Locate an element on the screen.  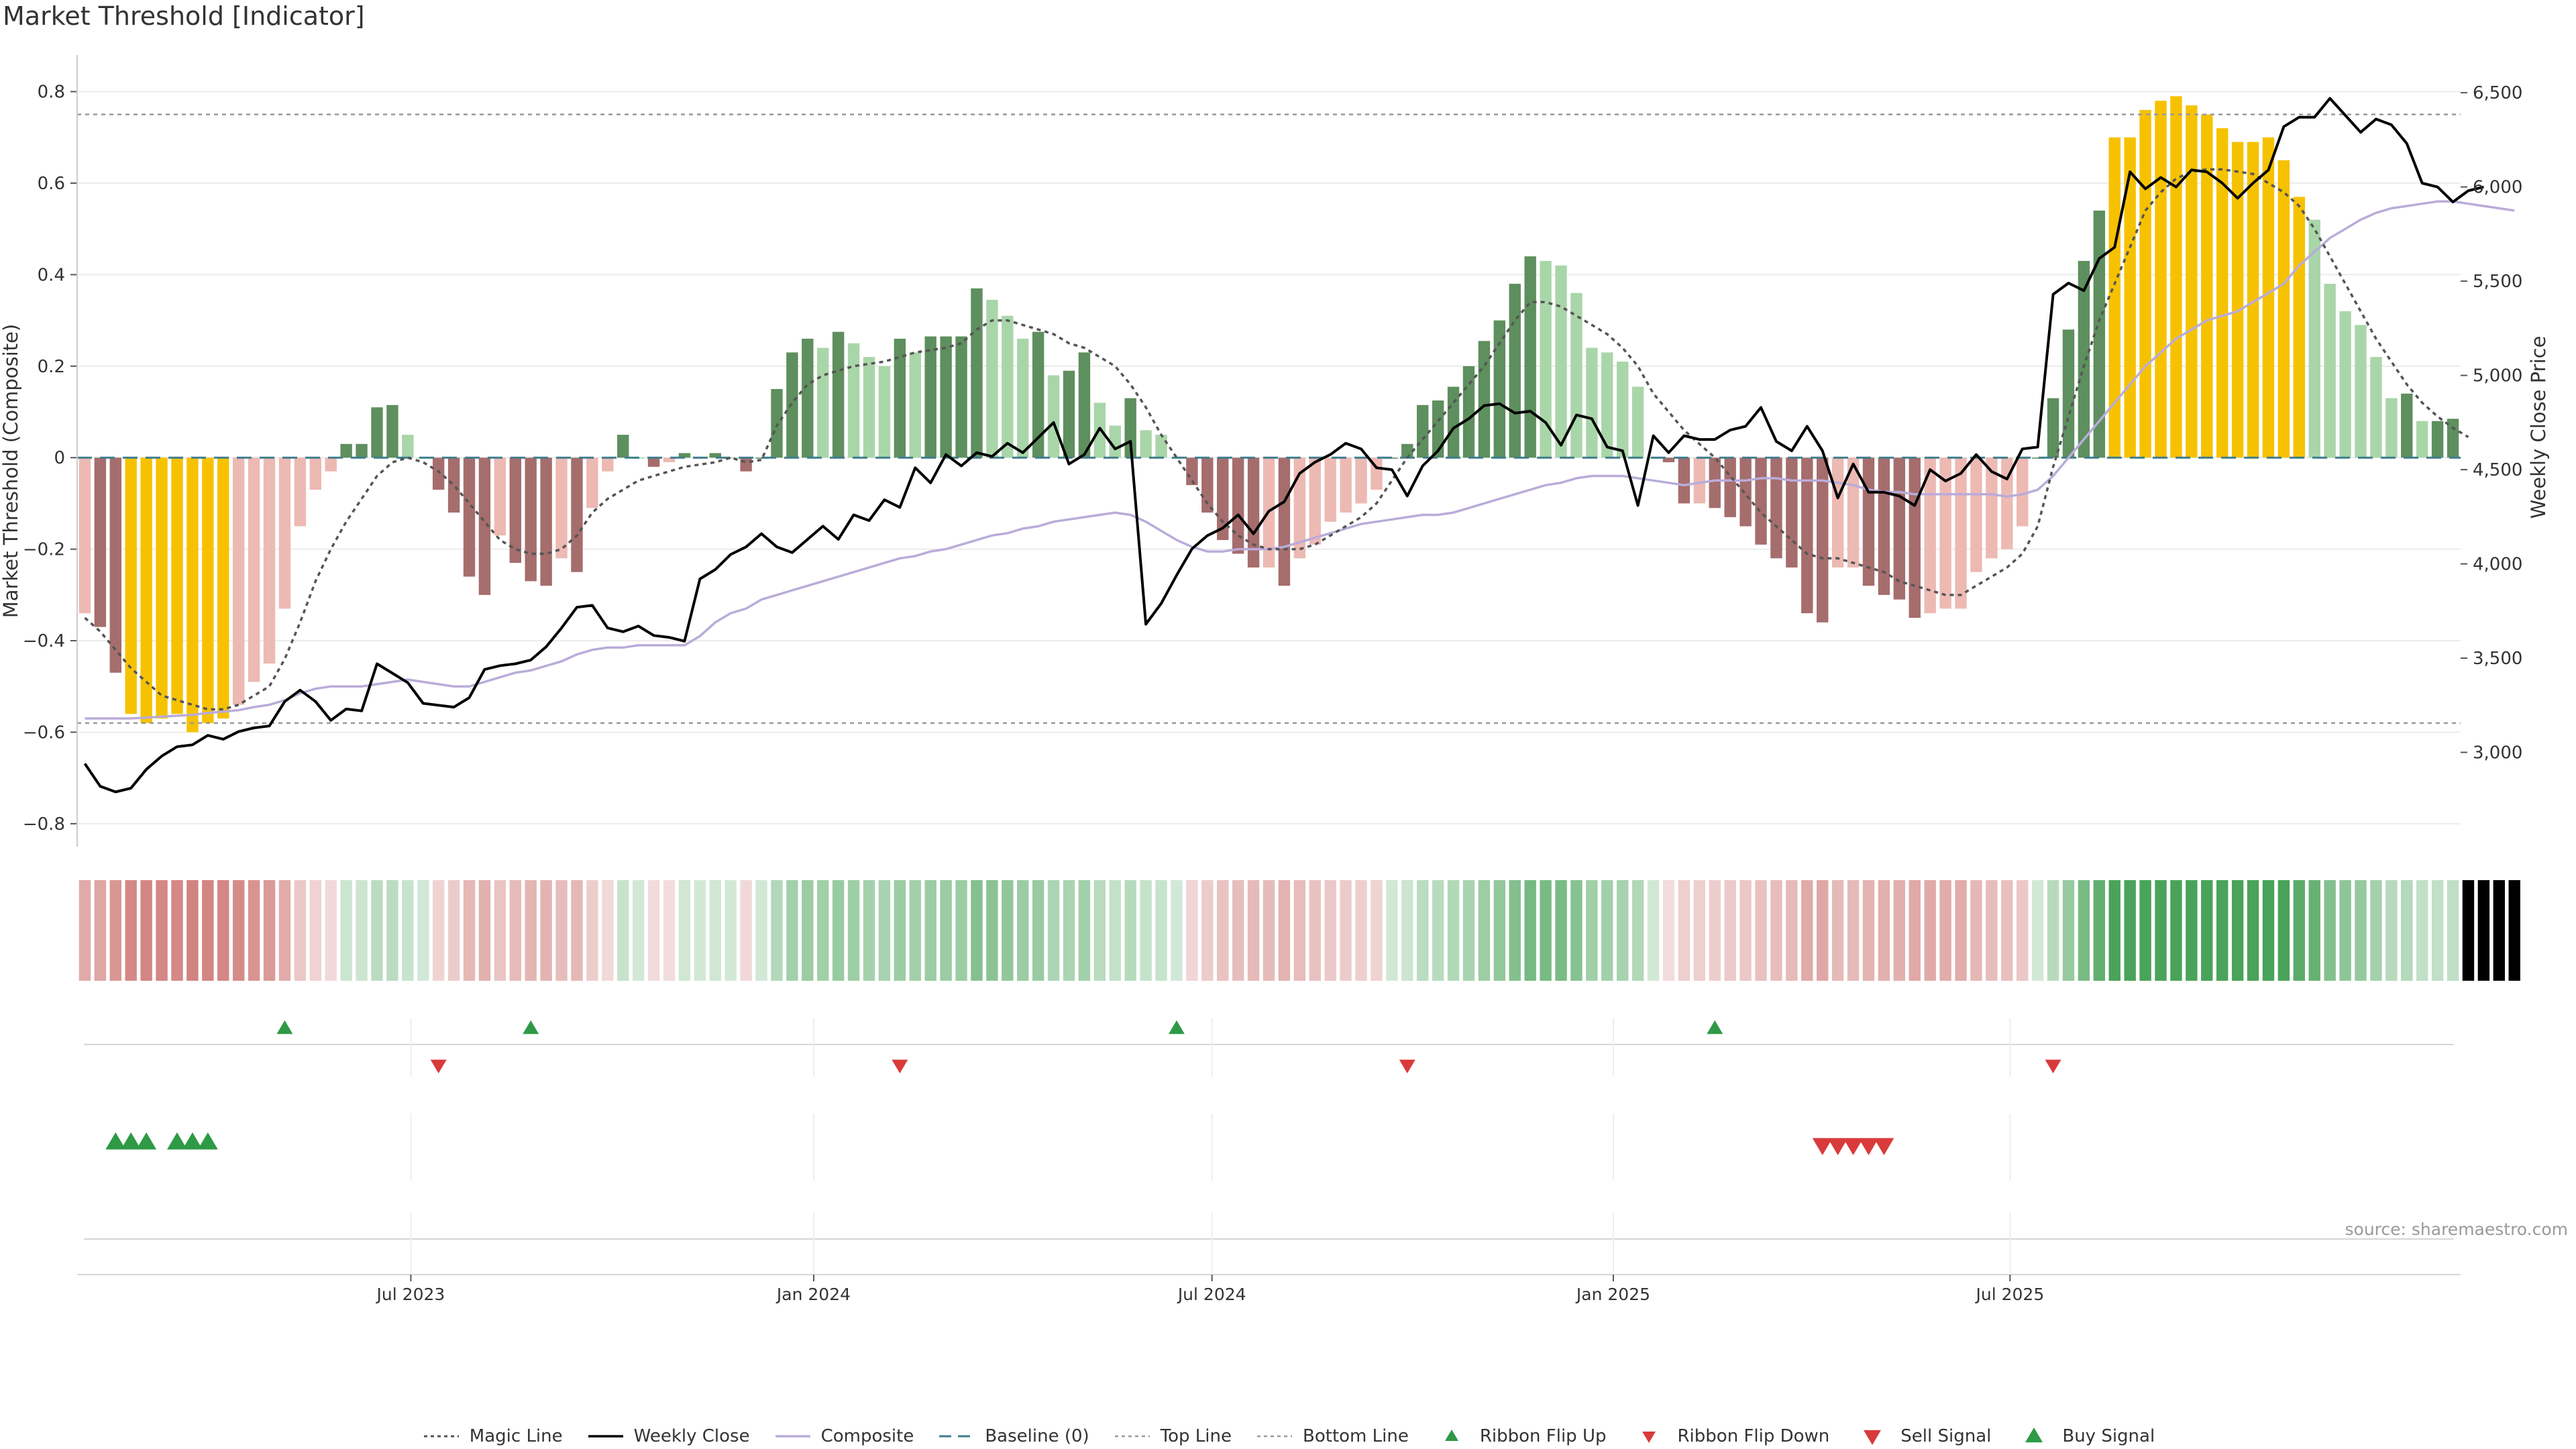
legend-label: Composite is located at coordinates (867, 1436).